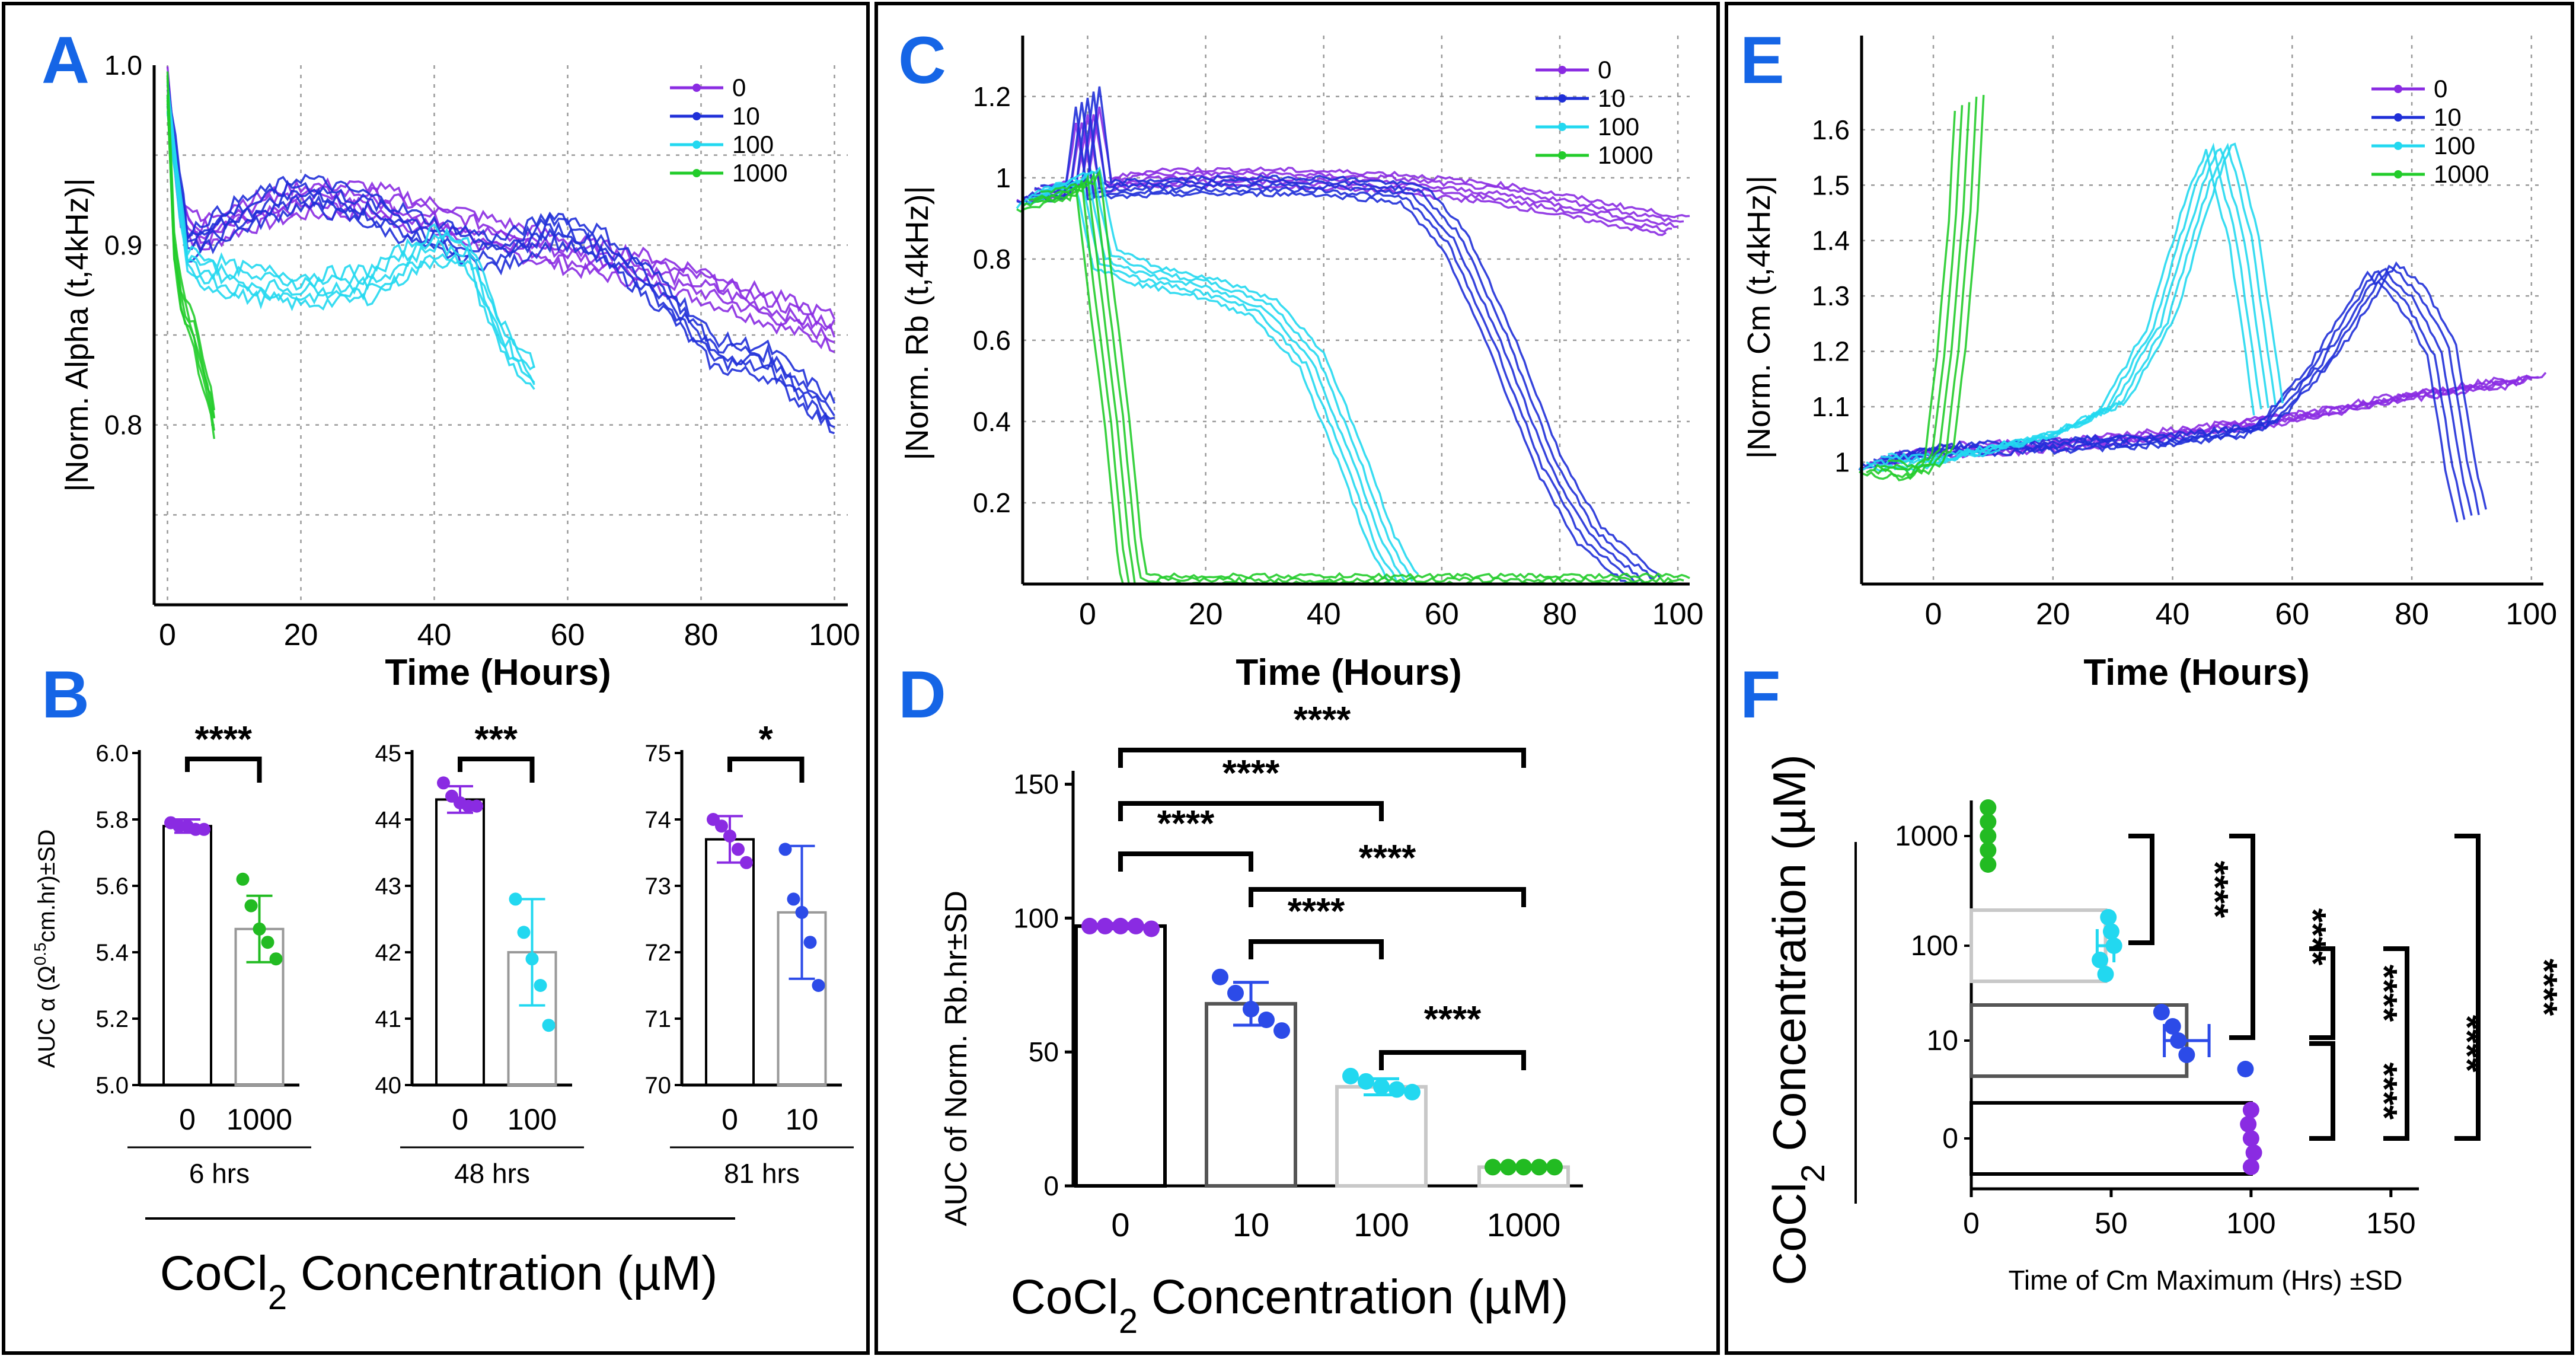  Describe the element at coordinates (1950, 1138) in the screenshot. I see `ytick-label: 0` at that location.